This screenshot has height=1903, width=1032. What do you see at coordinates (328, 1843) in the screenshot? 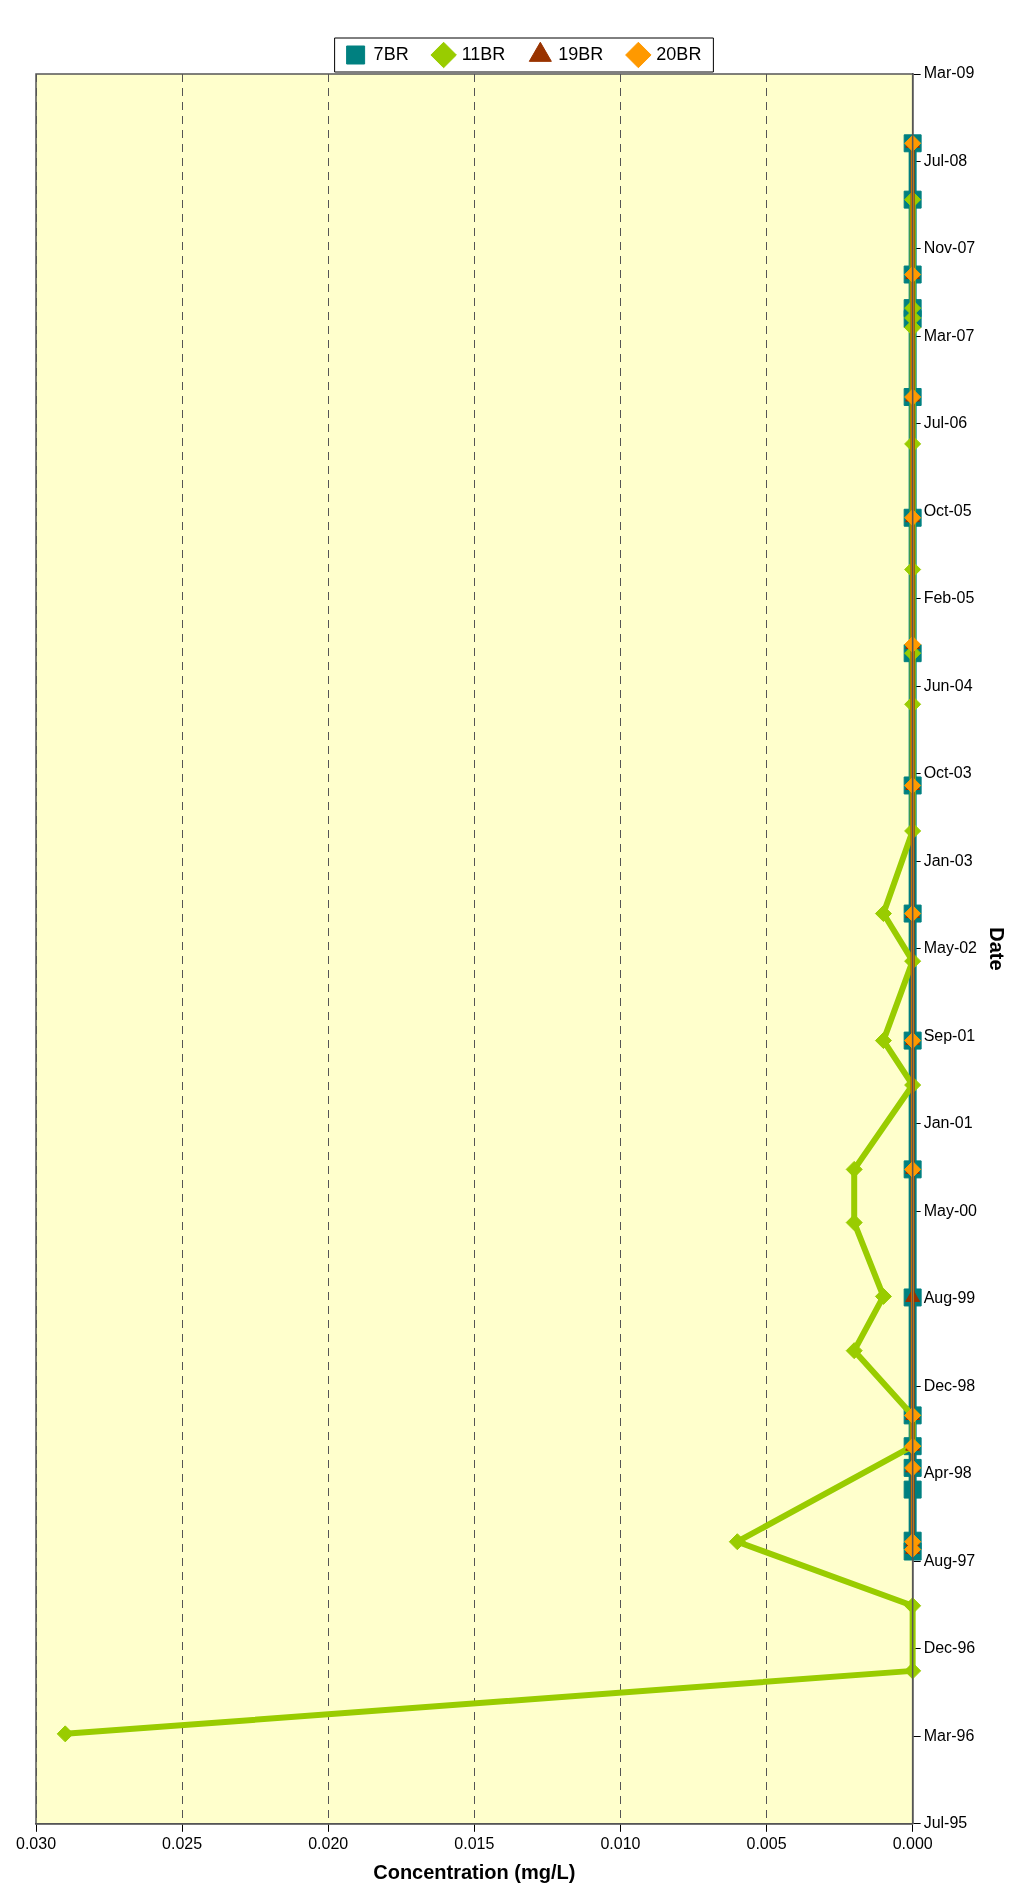
I see `x-tick-label: 0.020` at bounding box center [328, 1843].